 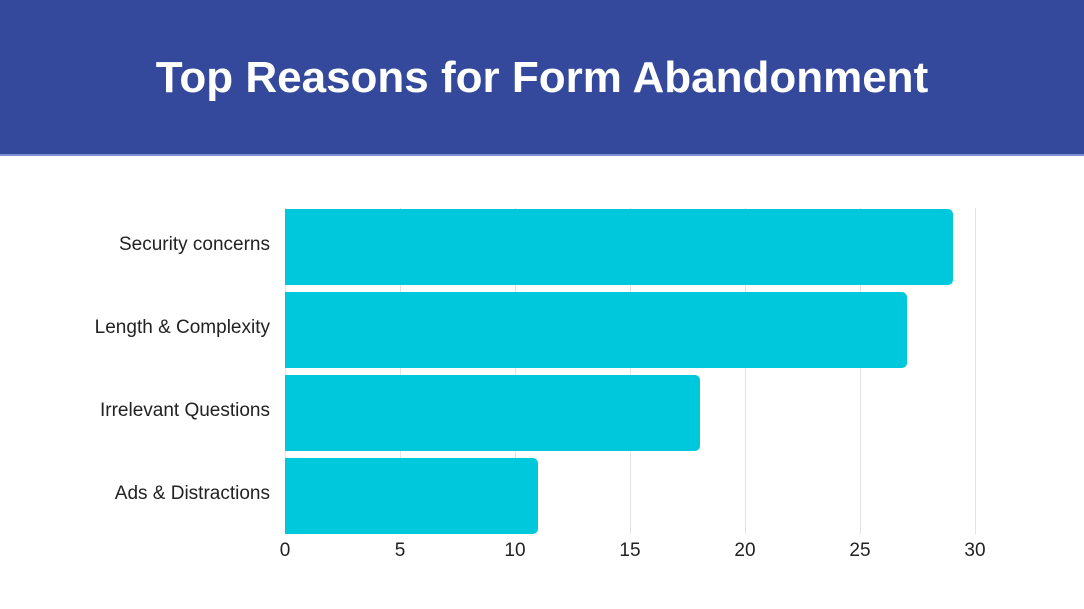 What do you see at coordinates (515, 550) in the screenshot?
I see `x-tick: 10` at bounding box center [515, 550].